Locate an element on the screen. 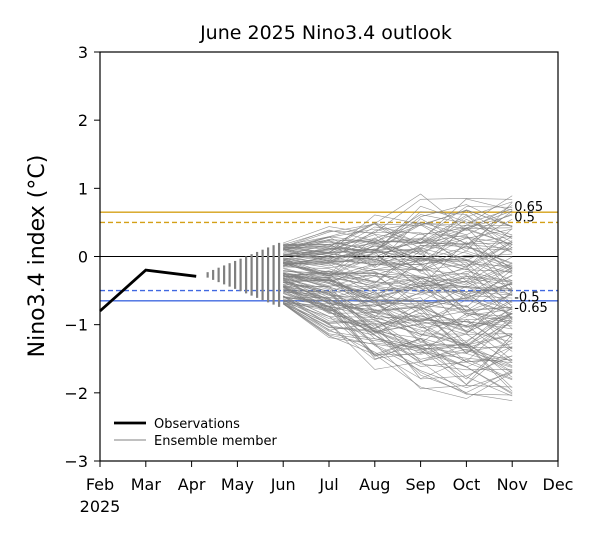  reference-line-label: -0.5 is located at coordinates (526, 298).